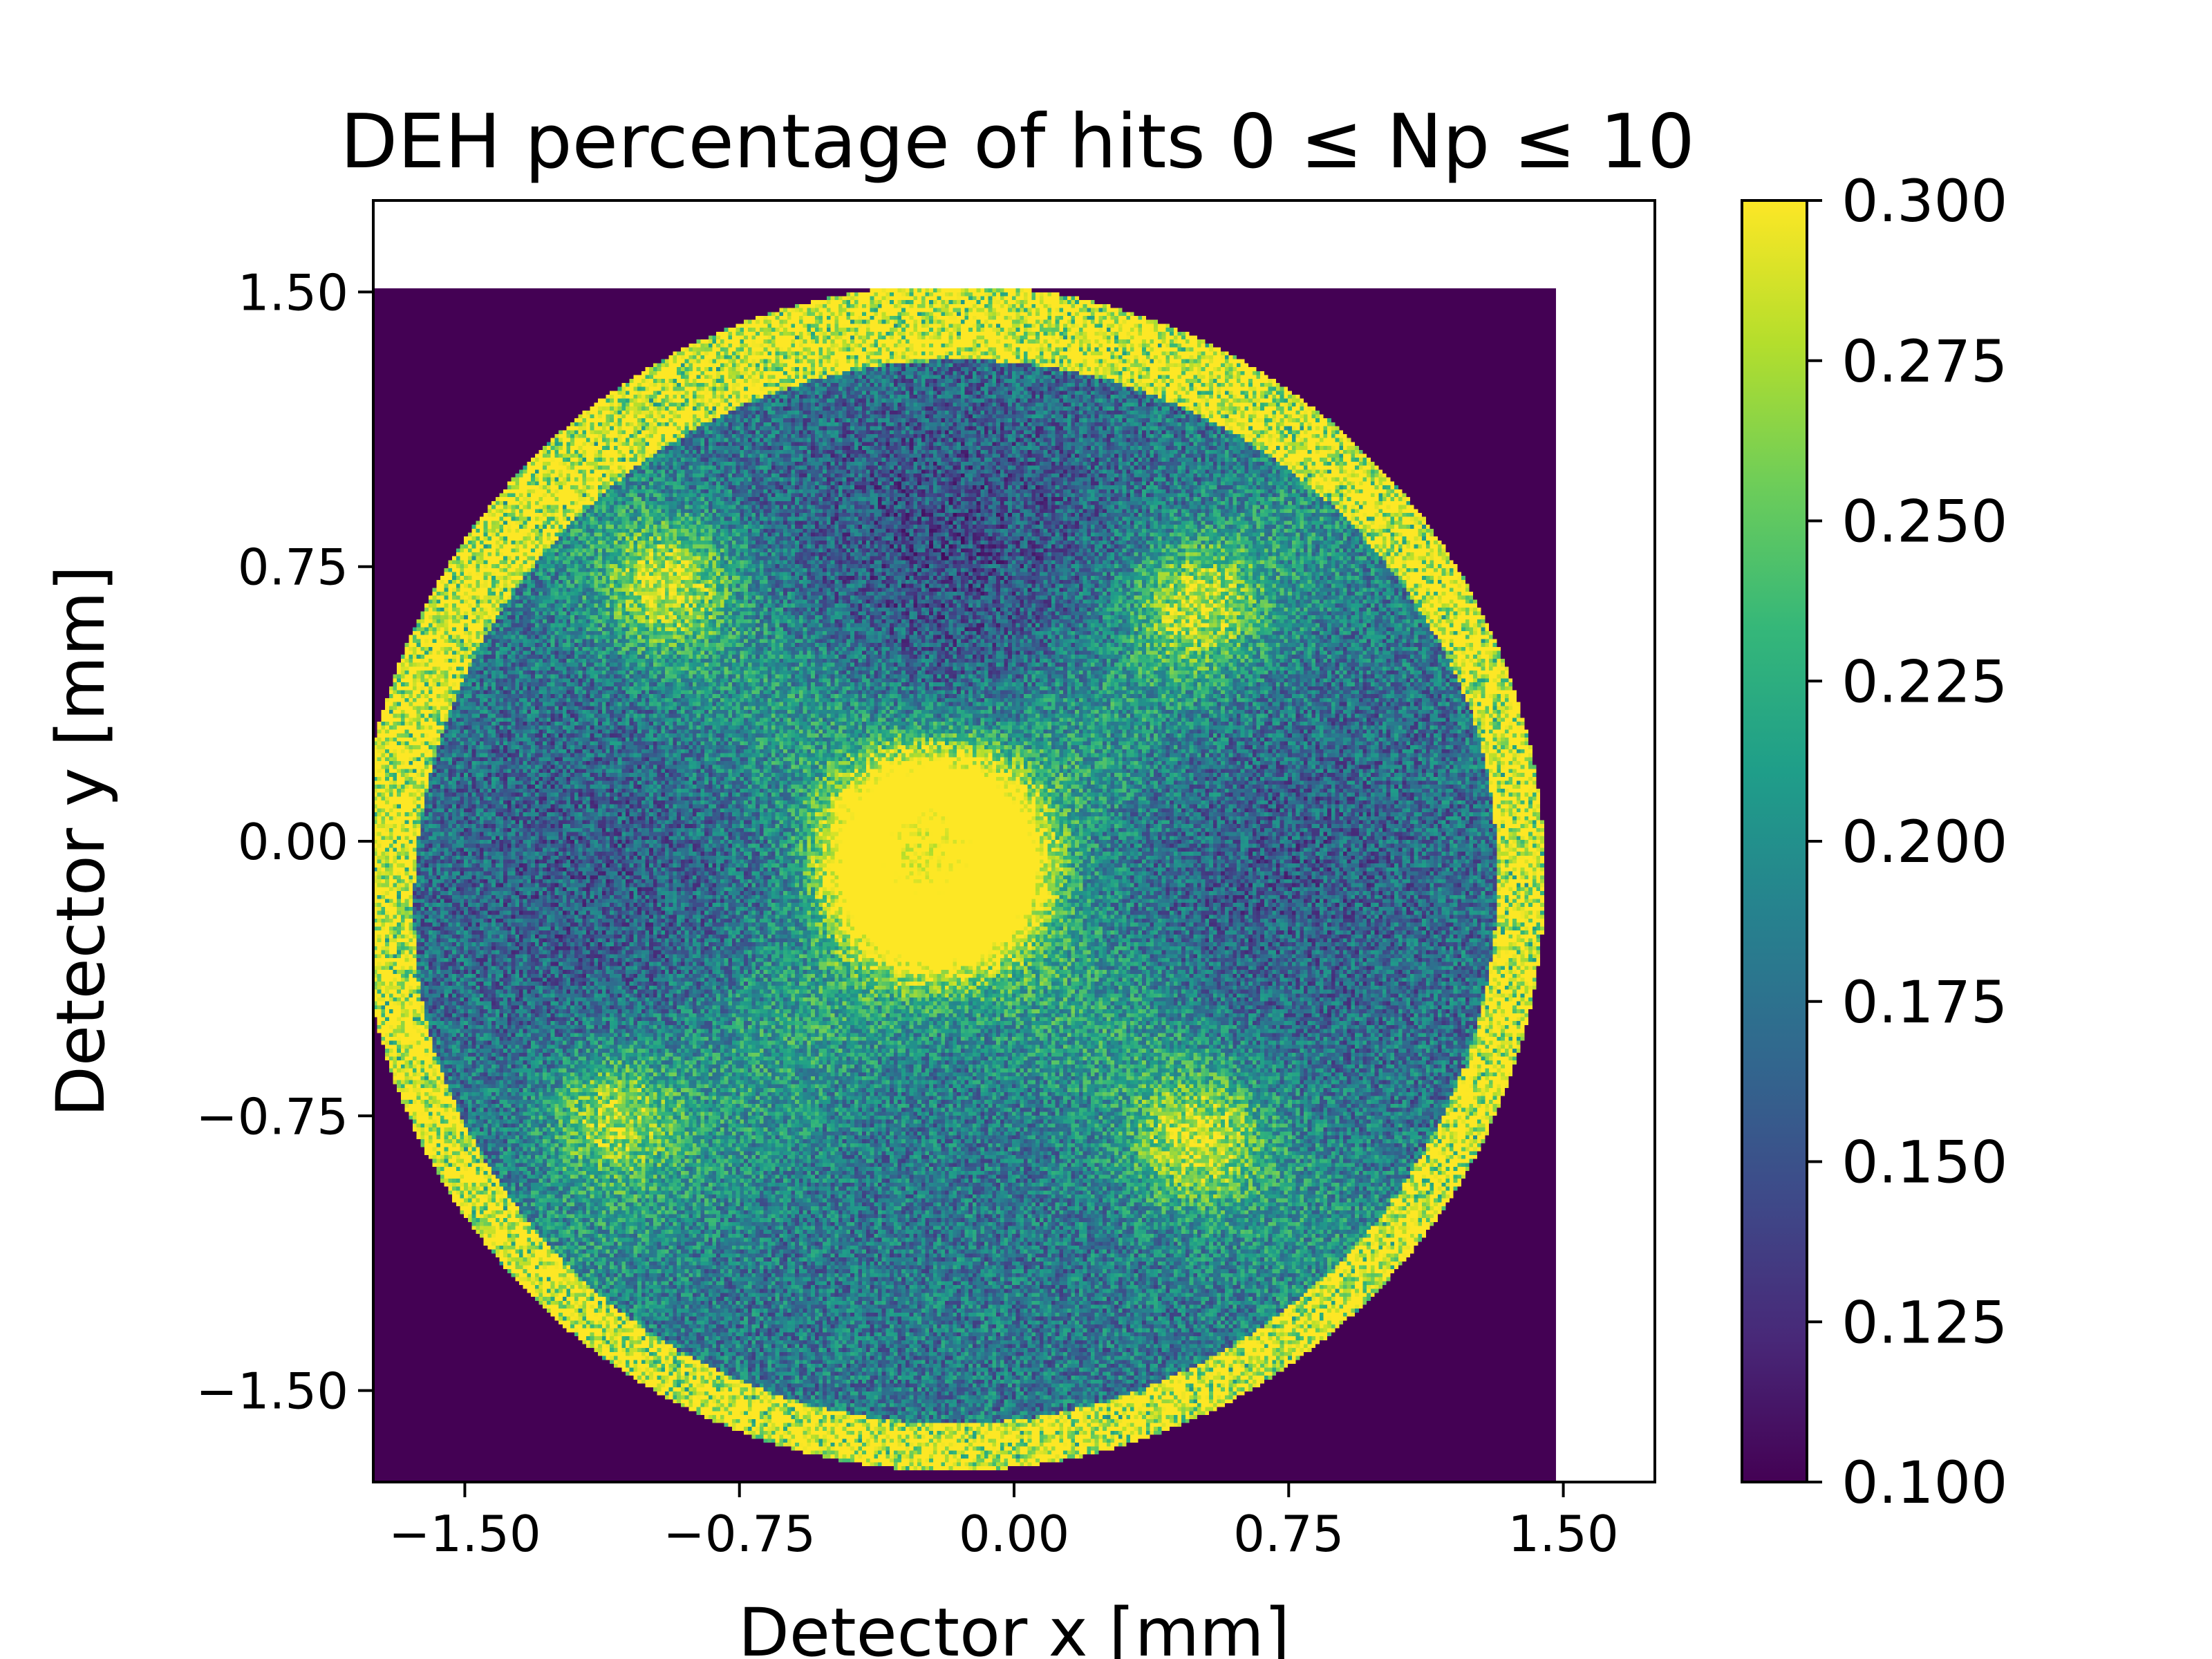 This screenshot has width=2212, height=1659. I want to click on x-tick-label: 0.75, so click(1288, 1534).